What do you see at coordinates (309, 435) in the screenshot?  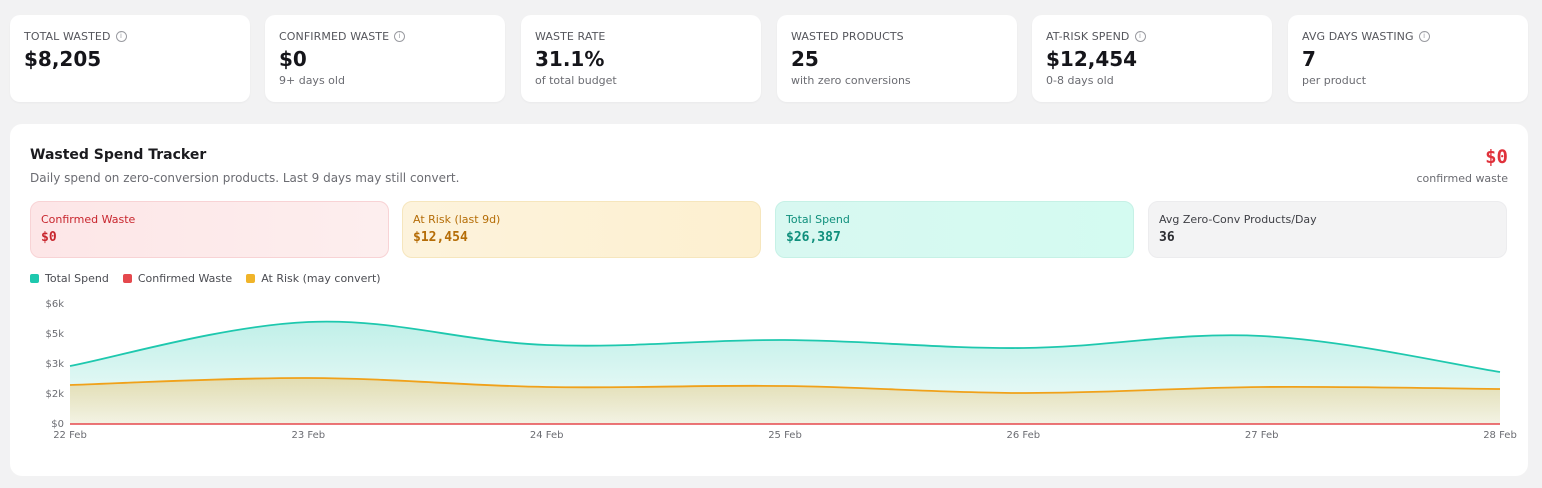 I see `x-tick-label: 23 Feb` at bounding box center [309, 435].